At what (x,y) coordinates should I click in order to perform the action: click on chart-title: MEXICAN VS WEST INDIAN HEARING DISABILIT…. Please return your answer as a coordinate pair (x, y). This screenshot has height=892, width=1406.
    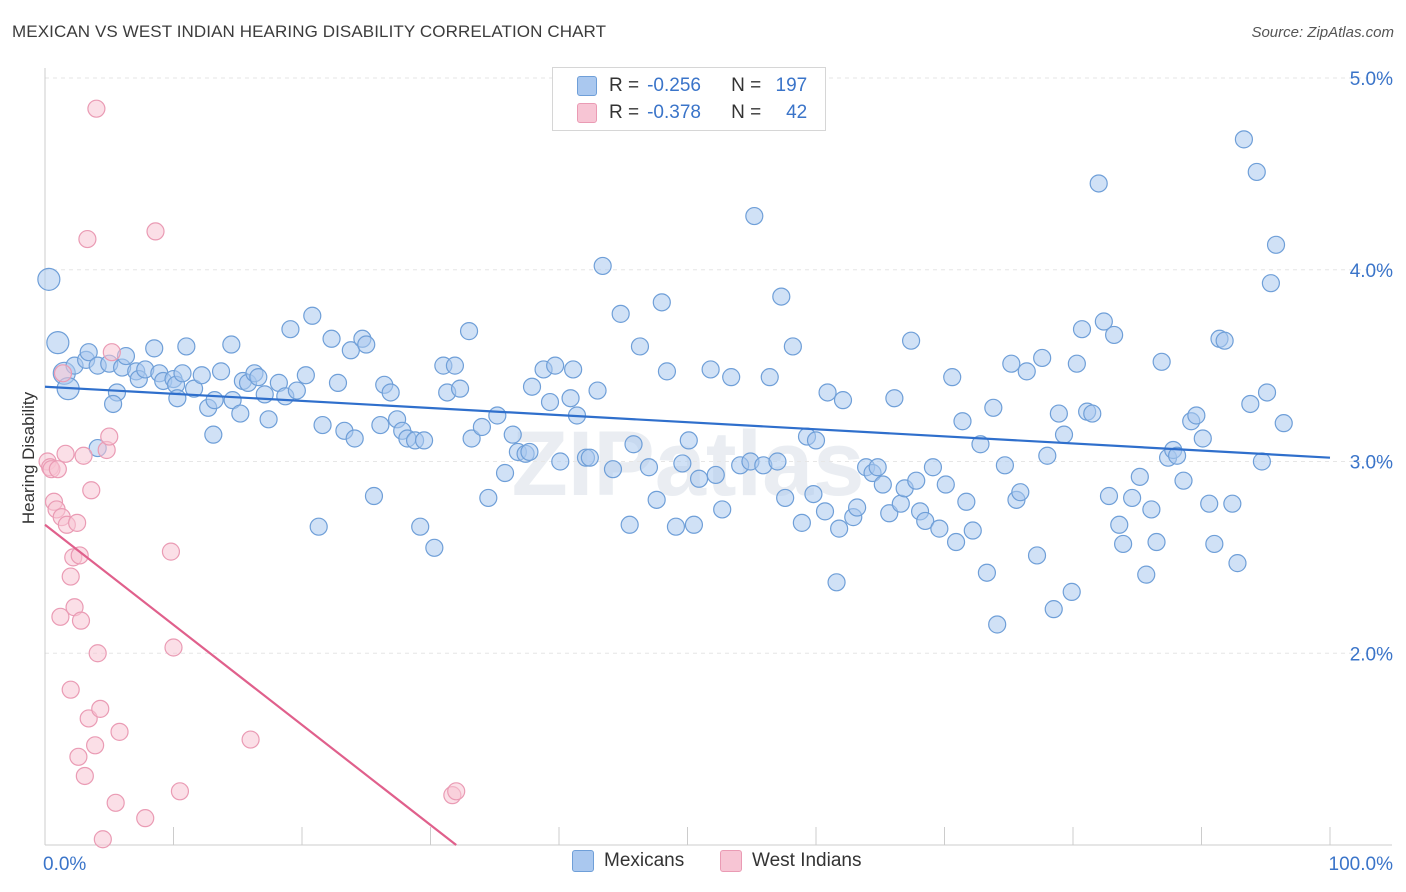
    Looking at the image, I should click on (309, 31).